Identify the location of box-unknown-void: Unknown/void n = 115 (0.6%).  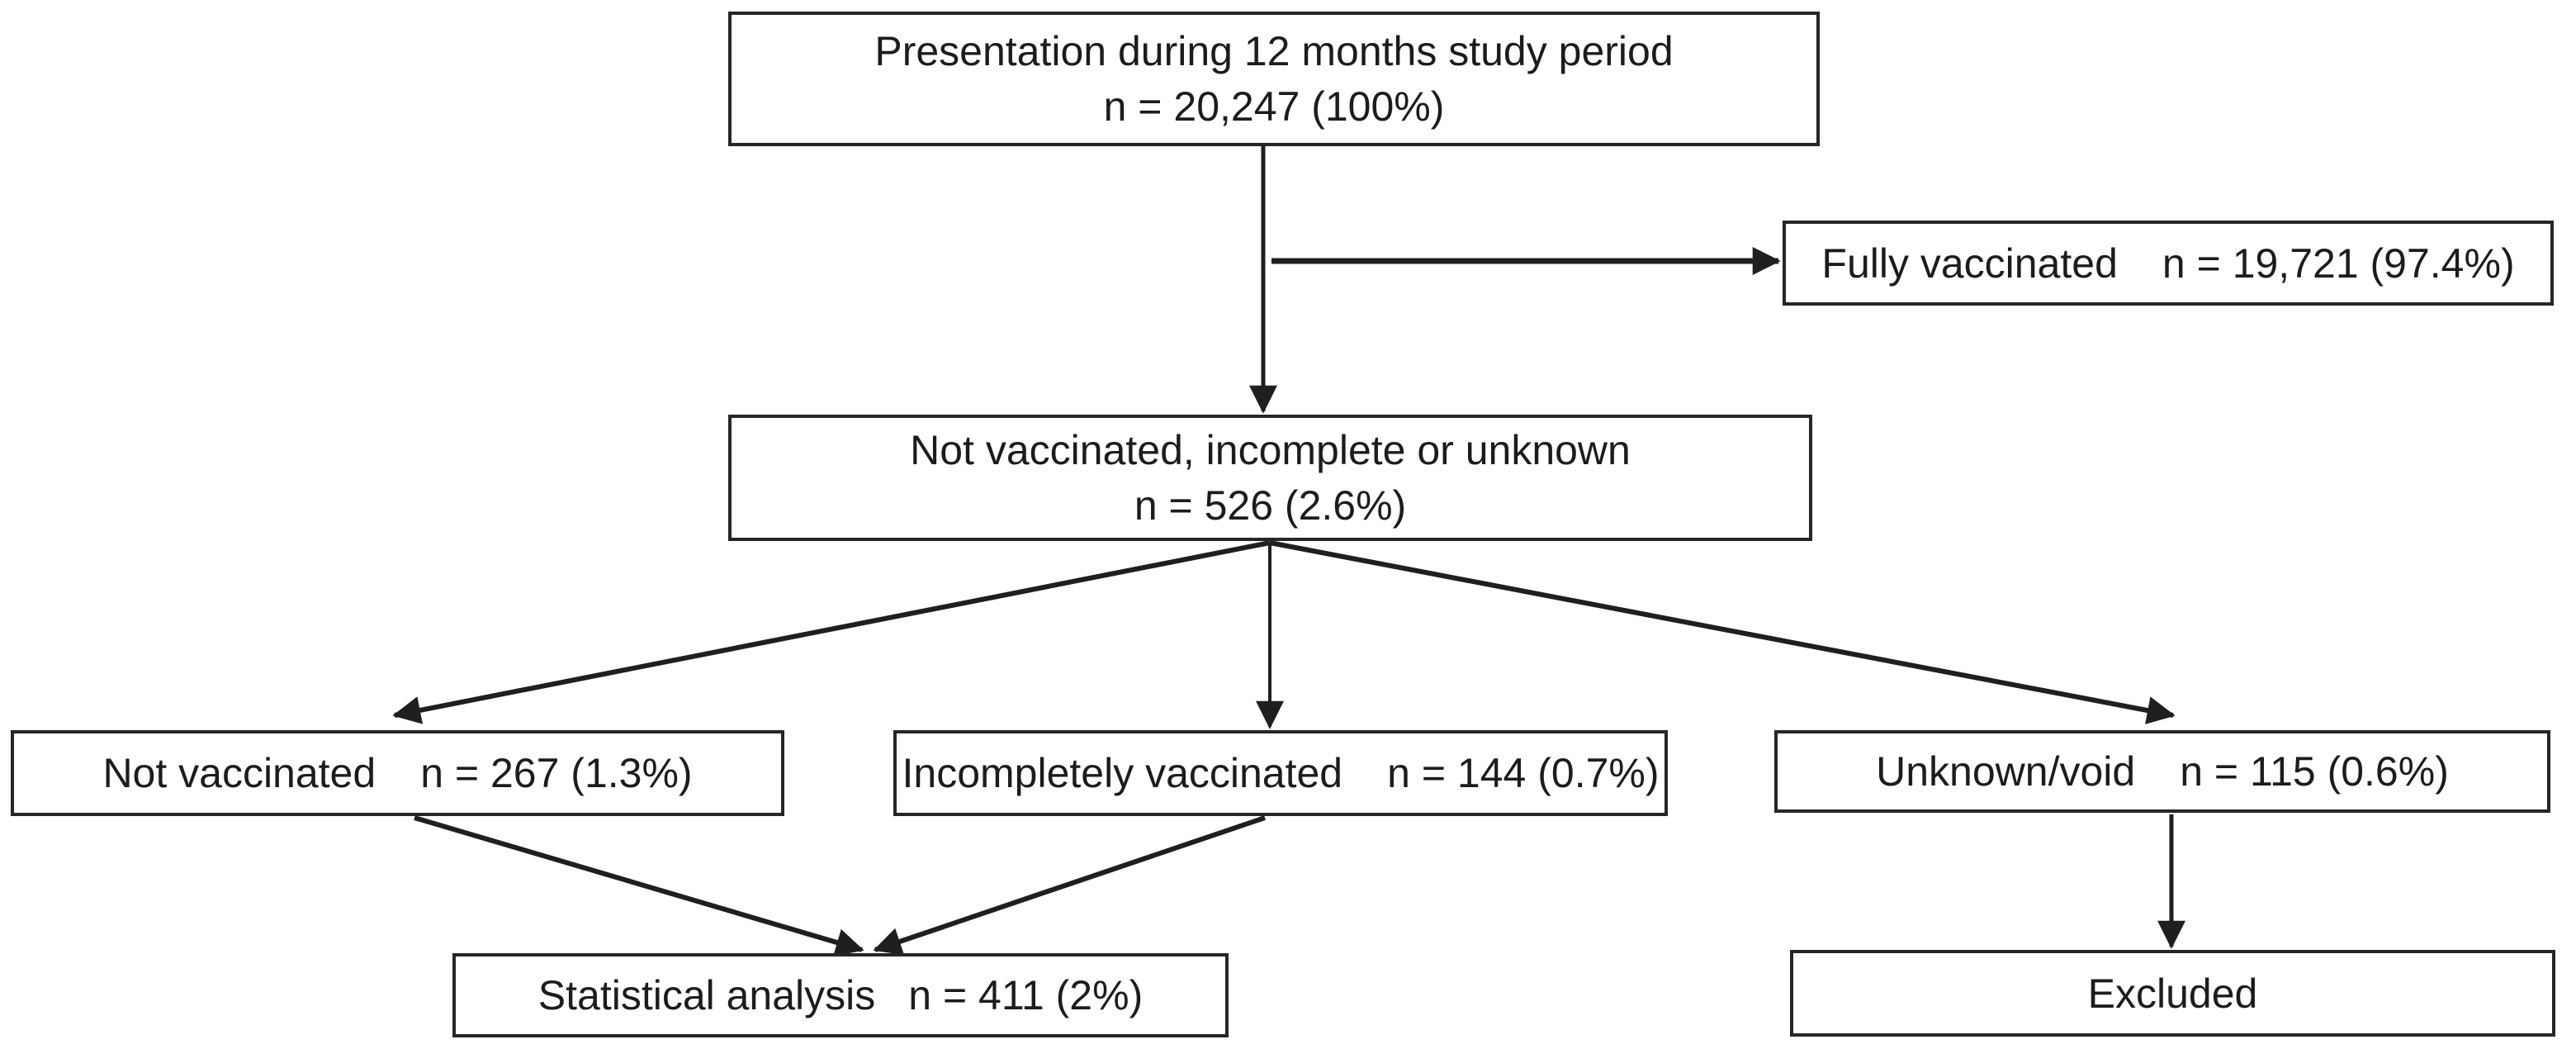
(2162, 771).